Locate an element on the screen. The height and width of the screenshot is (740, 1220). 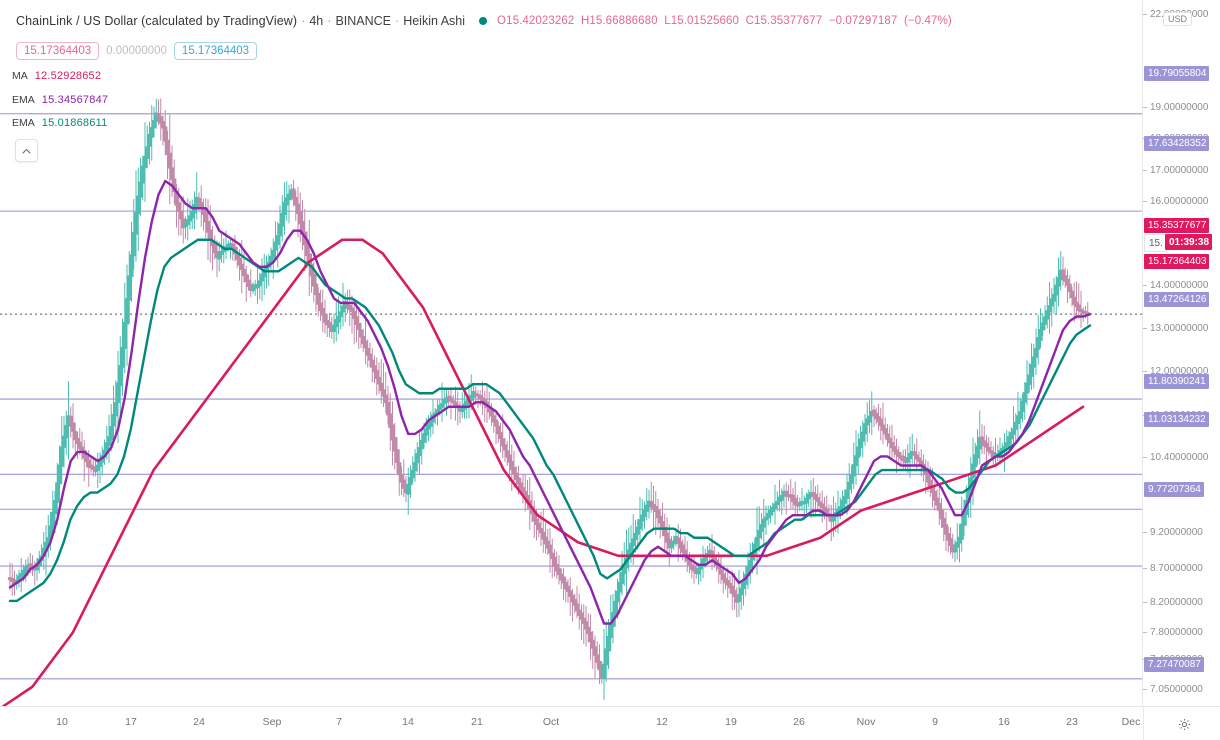
price-axis-highlight-label: 17.63428352 is located at coordinates (1177, 143).